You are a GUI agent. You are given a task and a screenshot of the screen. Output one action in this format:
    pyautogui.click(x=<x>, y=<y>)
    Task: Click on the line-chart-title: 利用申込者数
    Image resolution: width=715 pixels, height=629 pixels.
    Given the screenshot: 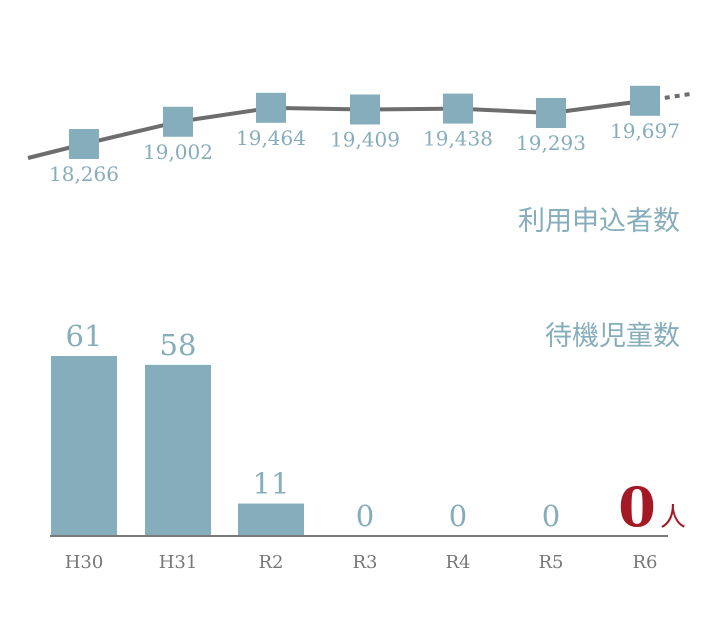 What is the action you would take?
    pyautogui.click(x=599, y=221)
    